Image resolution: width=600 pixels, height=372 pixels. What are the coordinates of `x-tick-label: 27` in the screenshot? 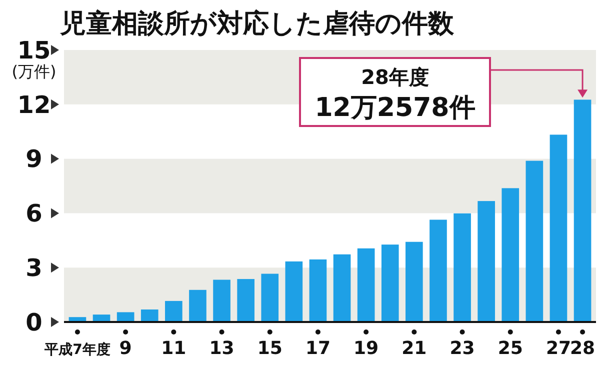 It's located at (559, 348).